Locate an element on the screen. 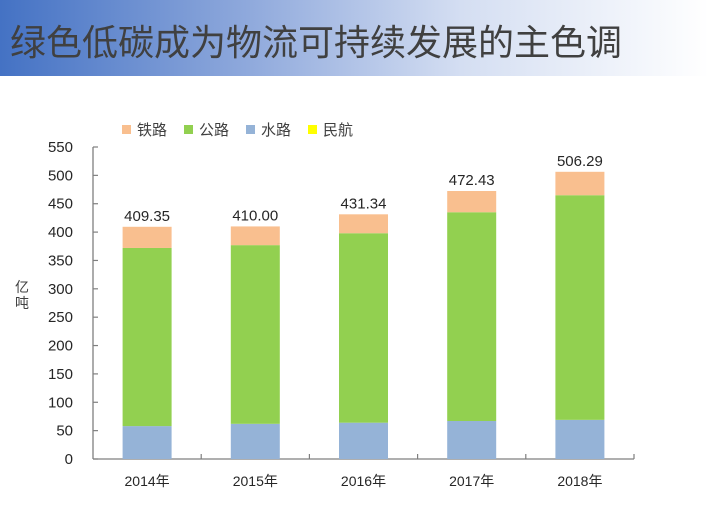  y-tick-label: 400 is located at coordinates (60, 232).